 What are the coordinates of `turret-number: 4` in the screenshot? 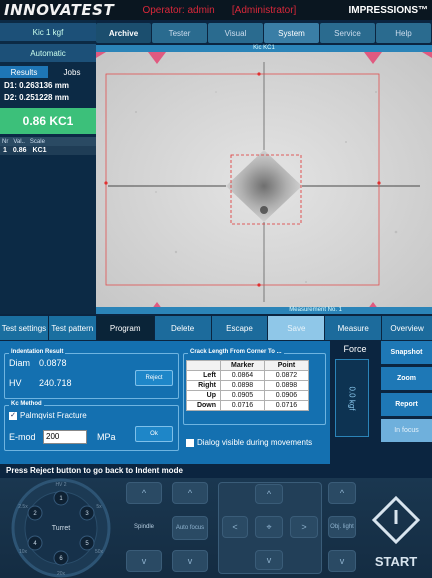 It's located at (35, 544).